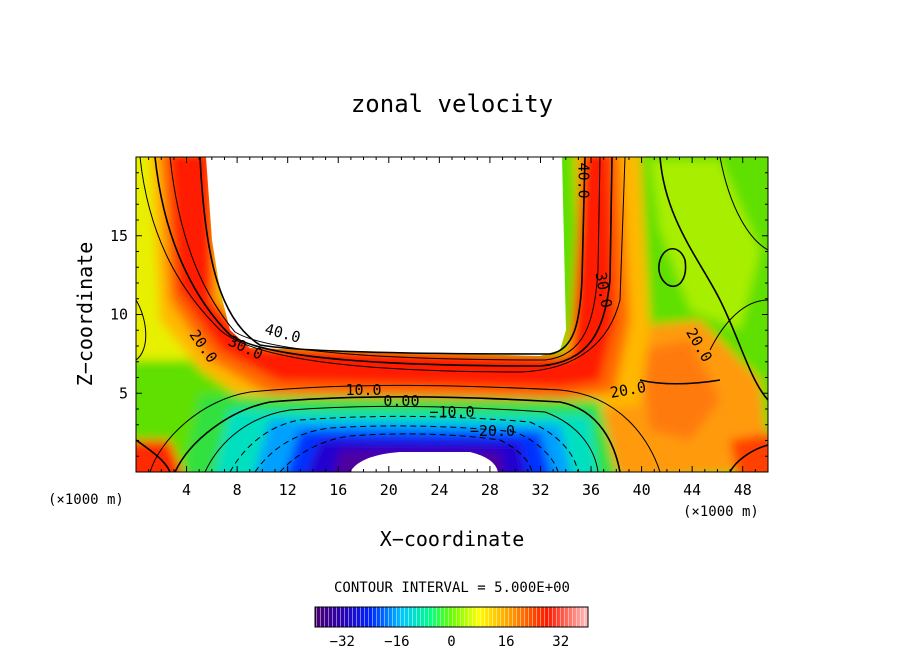 This screenshot has height=654, width=904. Describe the element at coordinates (560, 642) in the screenshot. I see `colorbar-tick-label: 32` at that location.